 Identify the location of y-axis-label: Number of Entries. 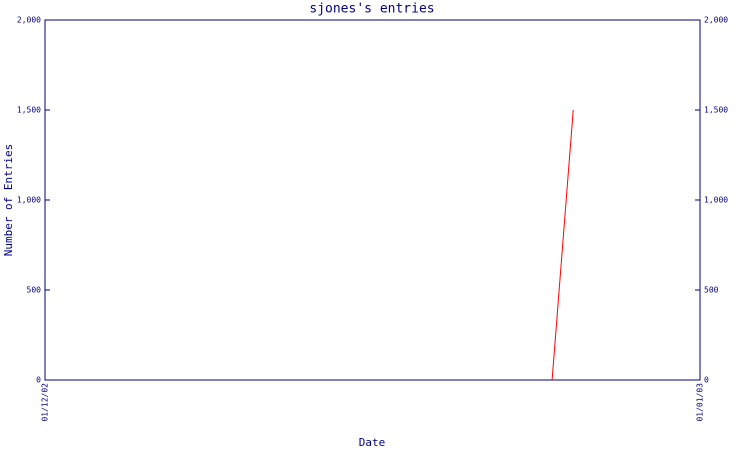
(8, 200).